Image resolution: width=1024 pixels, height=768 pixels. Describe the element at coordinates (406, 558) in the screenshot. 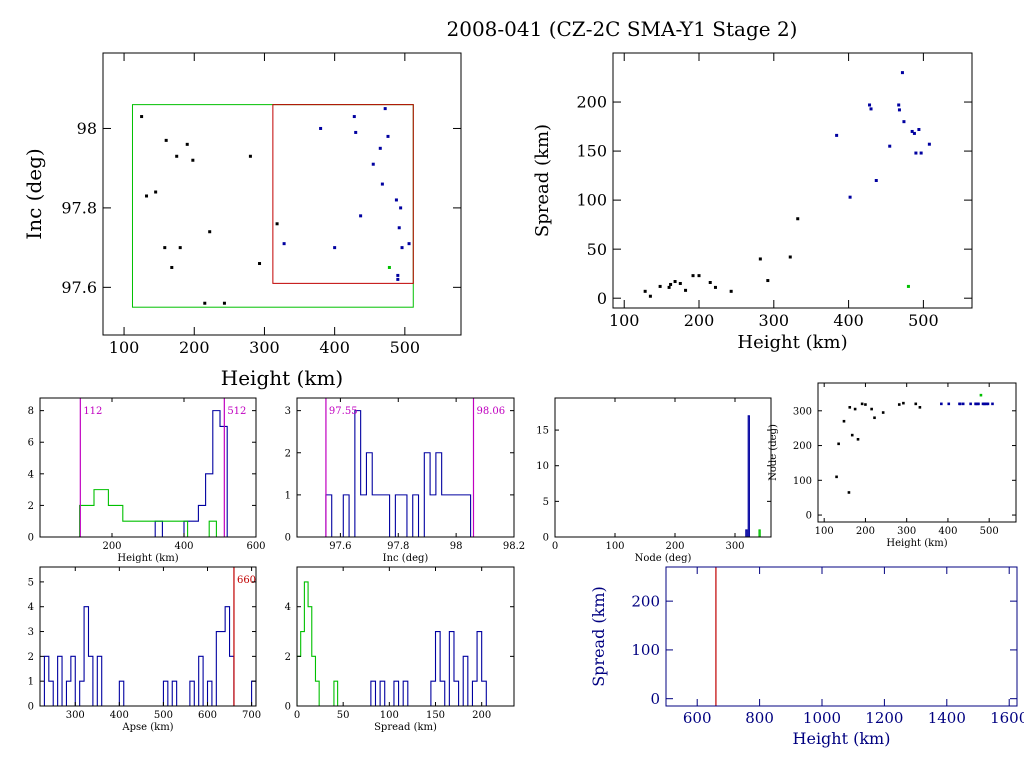

I see `x-axis-label: Inc (deg)` at that location.